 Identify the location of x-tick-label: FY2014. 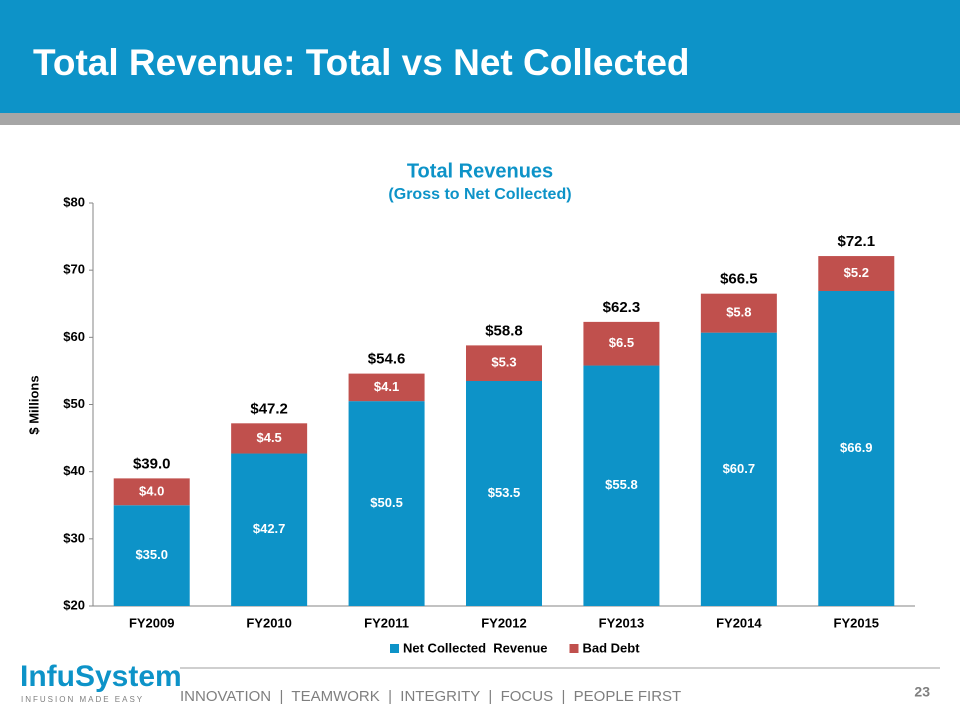
(739, 622).